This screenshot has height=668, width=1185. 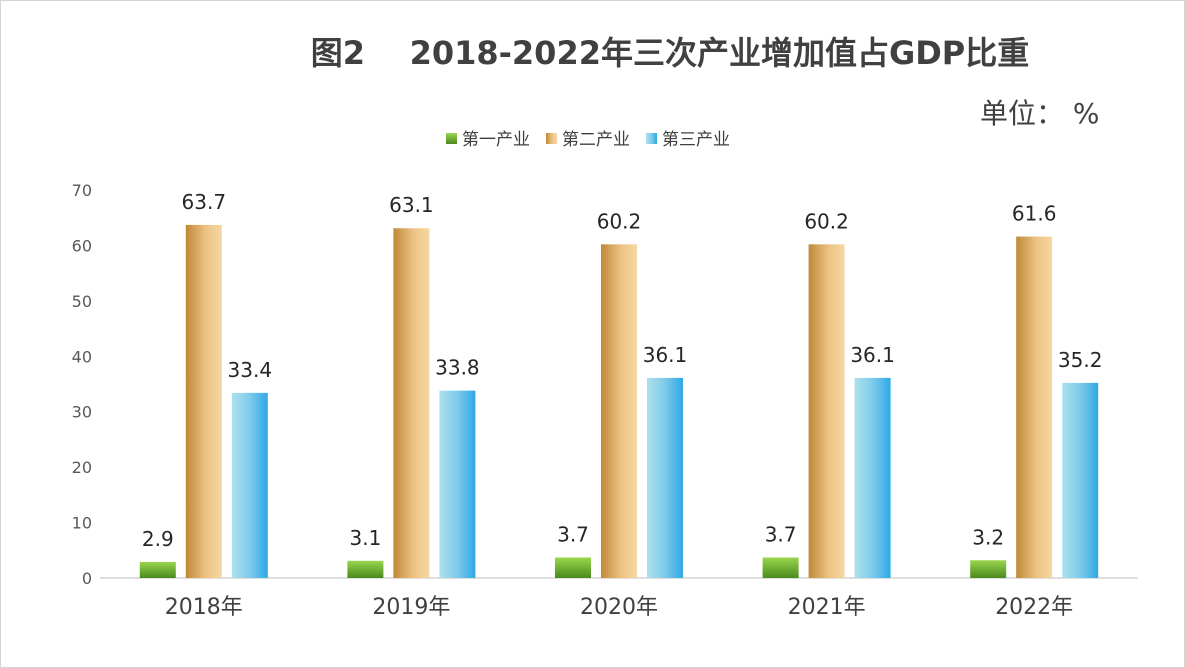 I want to click on y-tick-label: 40, so click(x=82, y=356).